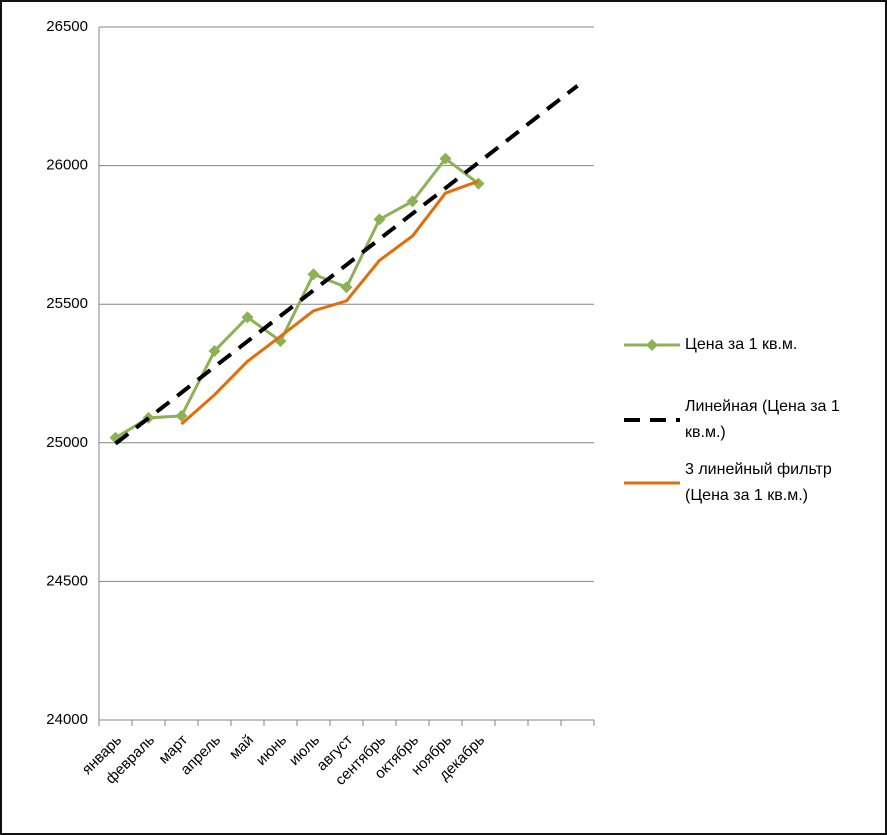  What do you see at coordinates (67, 580) in the screenshot?
I see `y-tick-label: 24500` at bounding box center [67, 580].